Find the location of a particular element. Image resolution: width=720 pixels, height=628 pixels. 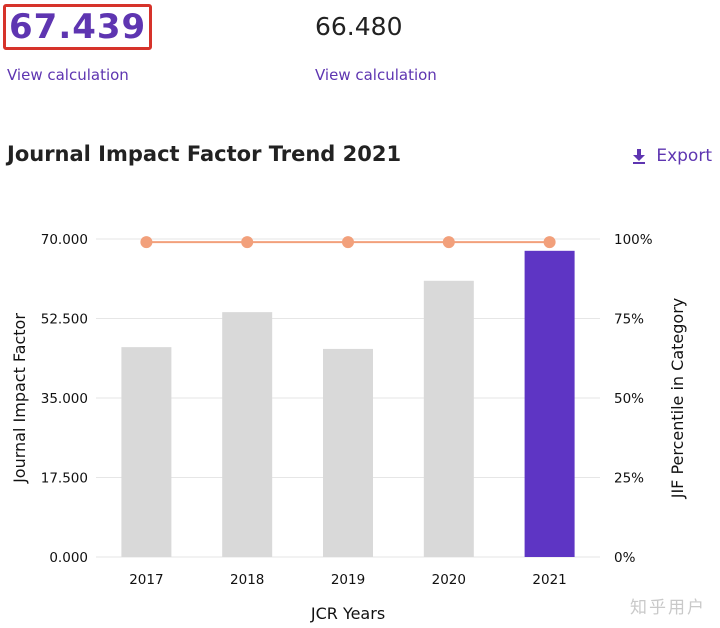

jif-value-secondary: 66.480 is located at coordinates (359, 26).